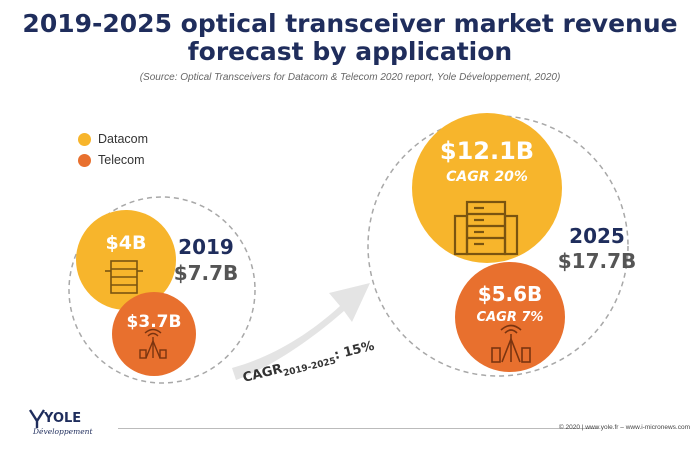  I want to click on bubble-2025-datacom, so click(487, 188).